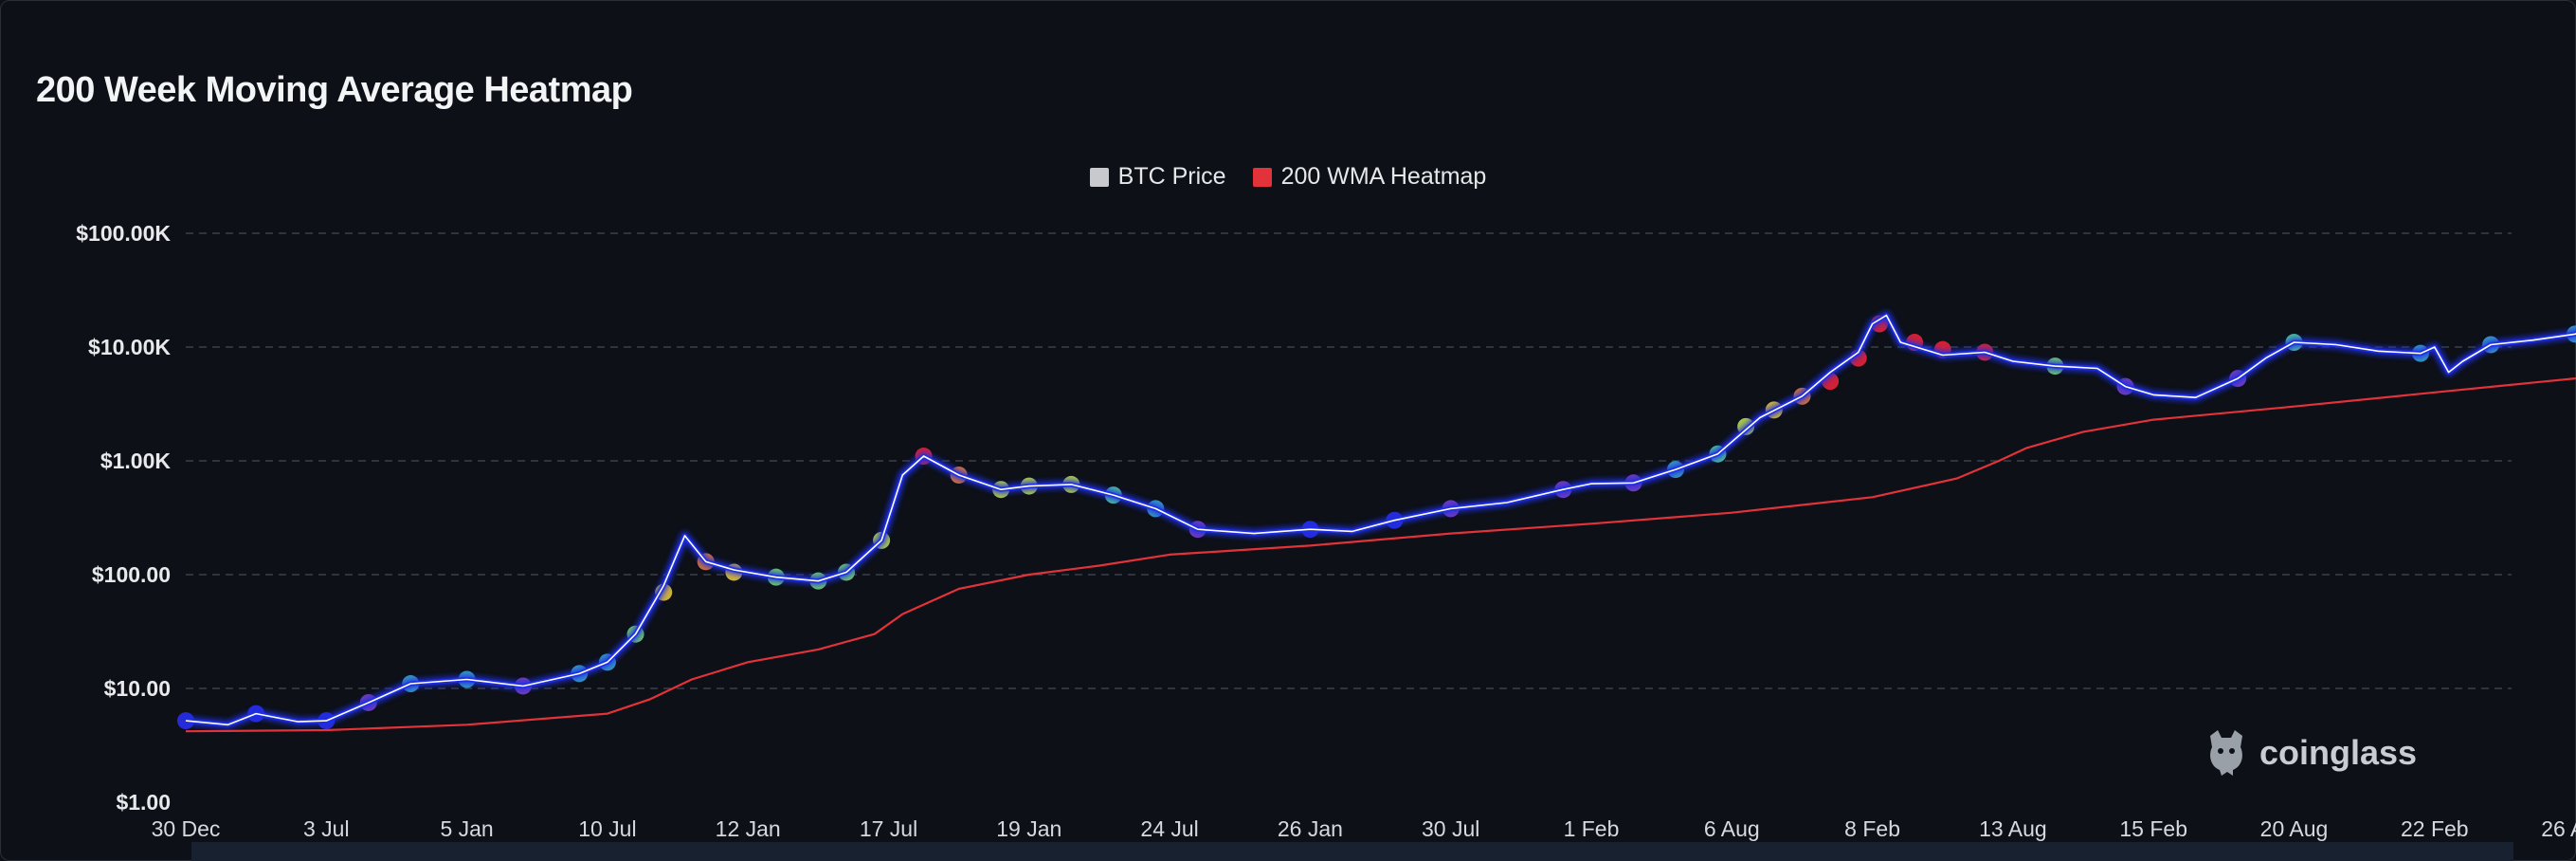 The width and height of the screenshot is (2576, 861). What do you see at coordinates (1383, 176) in the screenshot?
I see `legend-label-200-wma: 200 WMA Heatmap` at bounding box center [1383, 176].